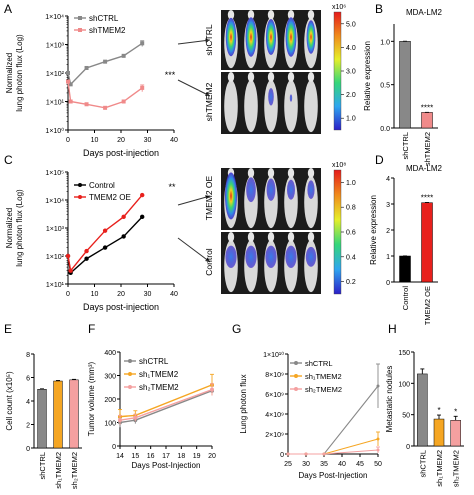 The width and height of the screenshot is (474, 495). Describe the element at coordinates (197, 456) in the screenshot. I see `x-tick-label: 19` at that location.